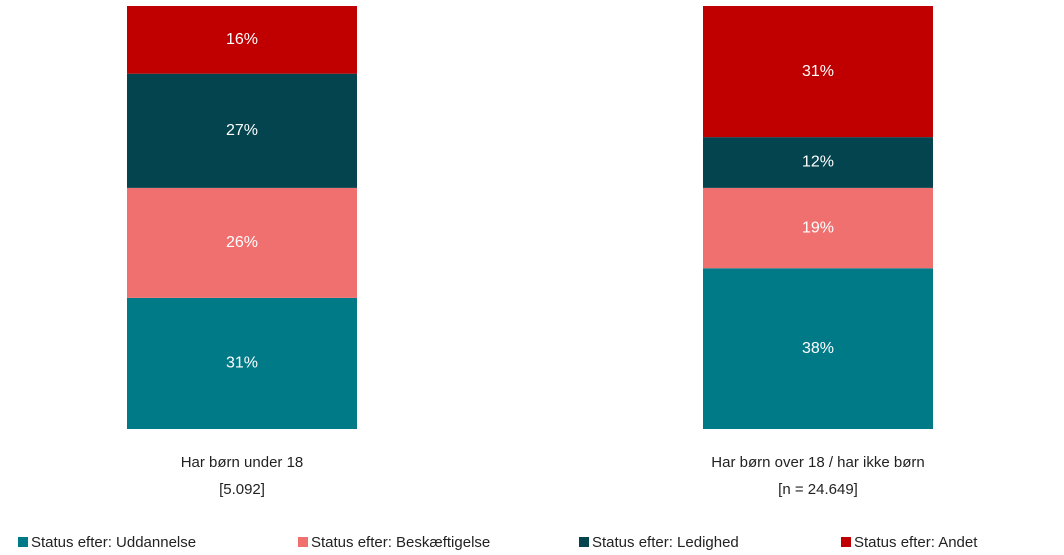  What do you see at coordinates (665, 542) in the screenshot?
I see `legend-label: Status efter: Ledighed` at bounding box center [665, 542].